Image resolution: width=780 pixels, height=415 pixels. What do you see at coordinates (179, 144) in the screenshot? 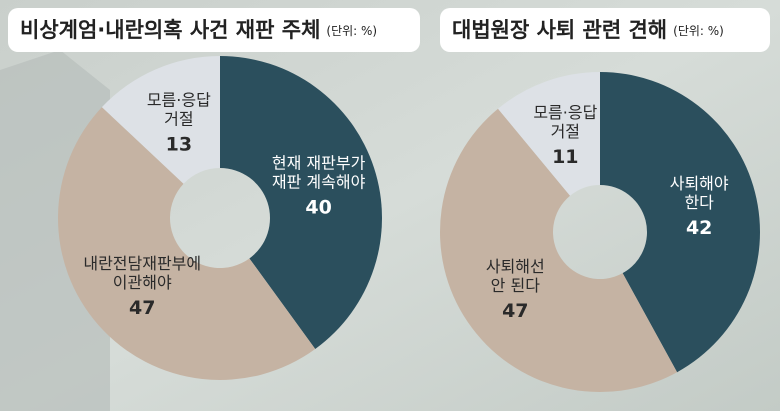
I see `value-label: 13` at bounding box center [179, 144].